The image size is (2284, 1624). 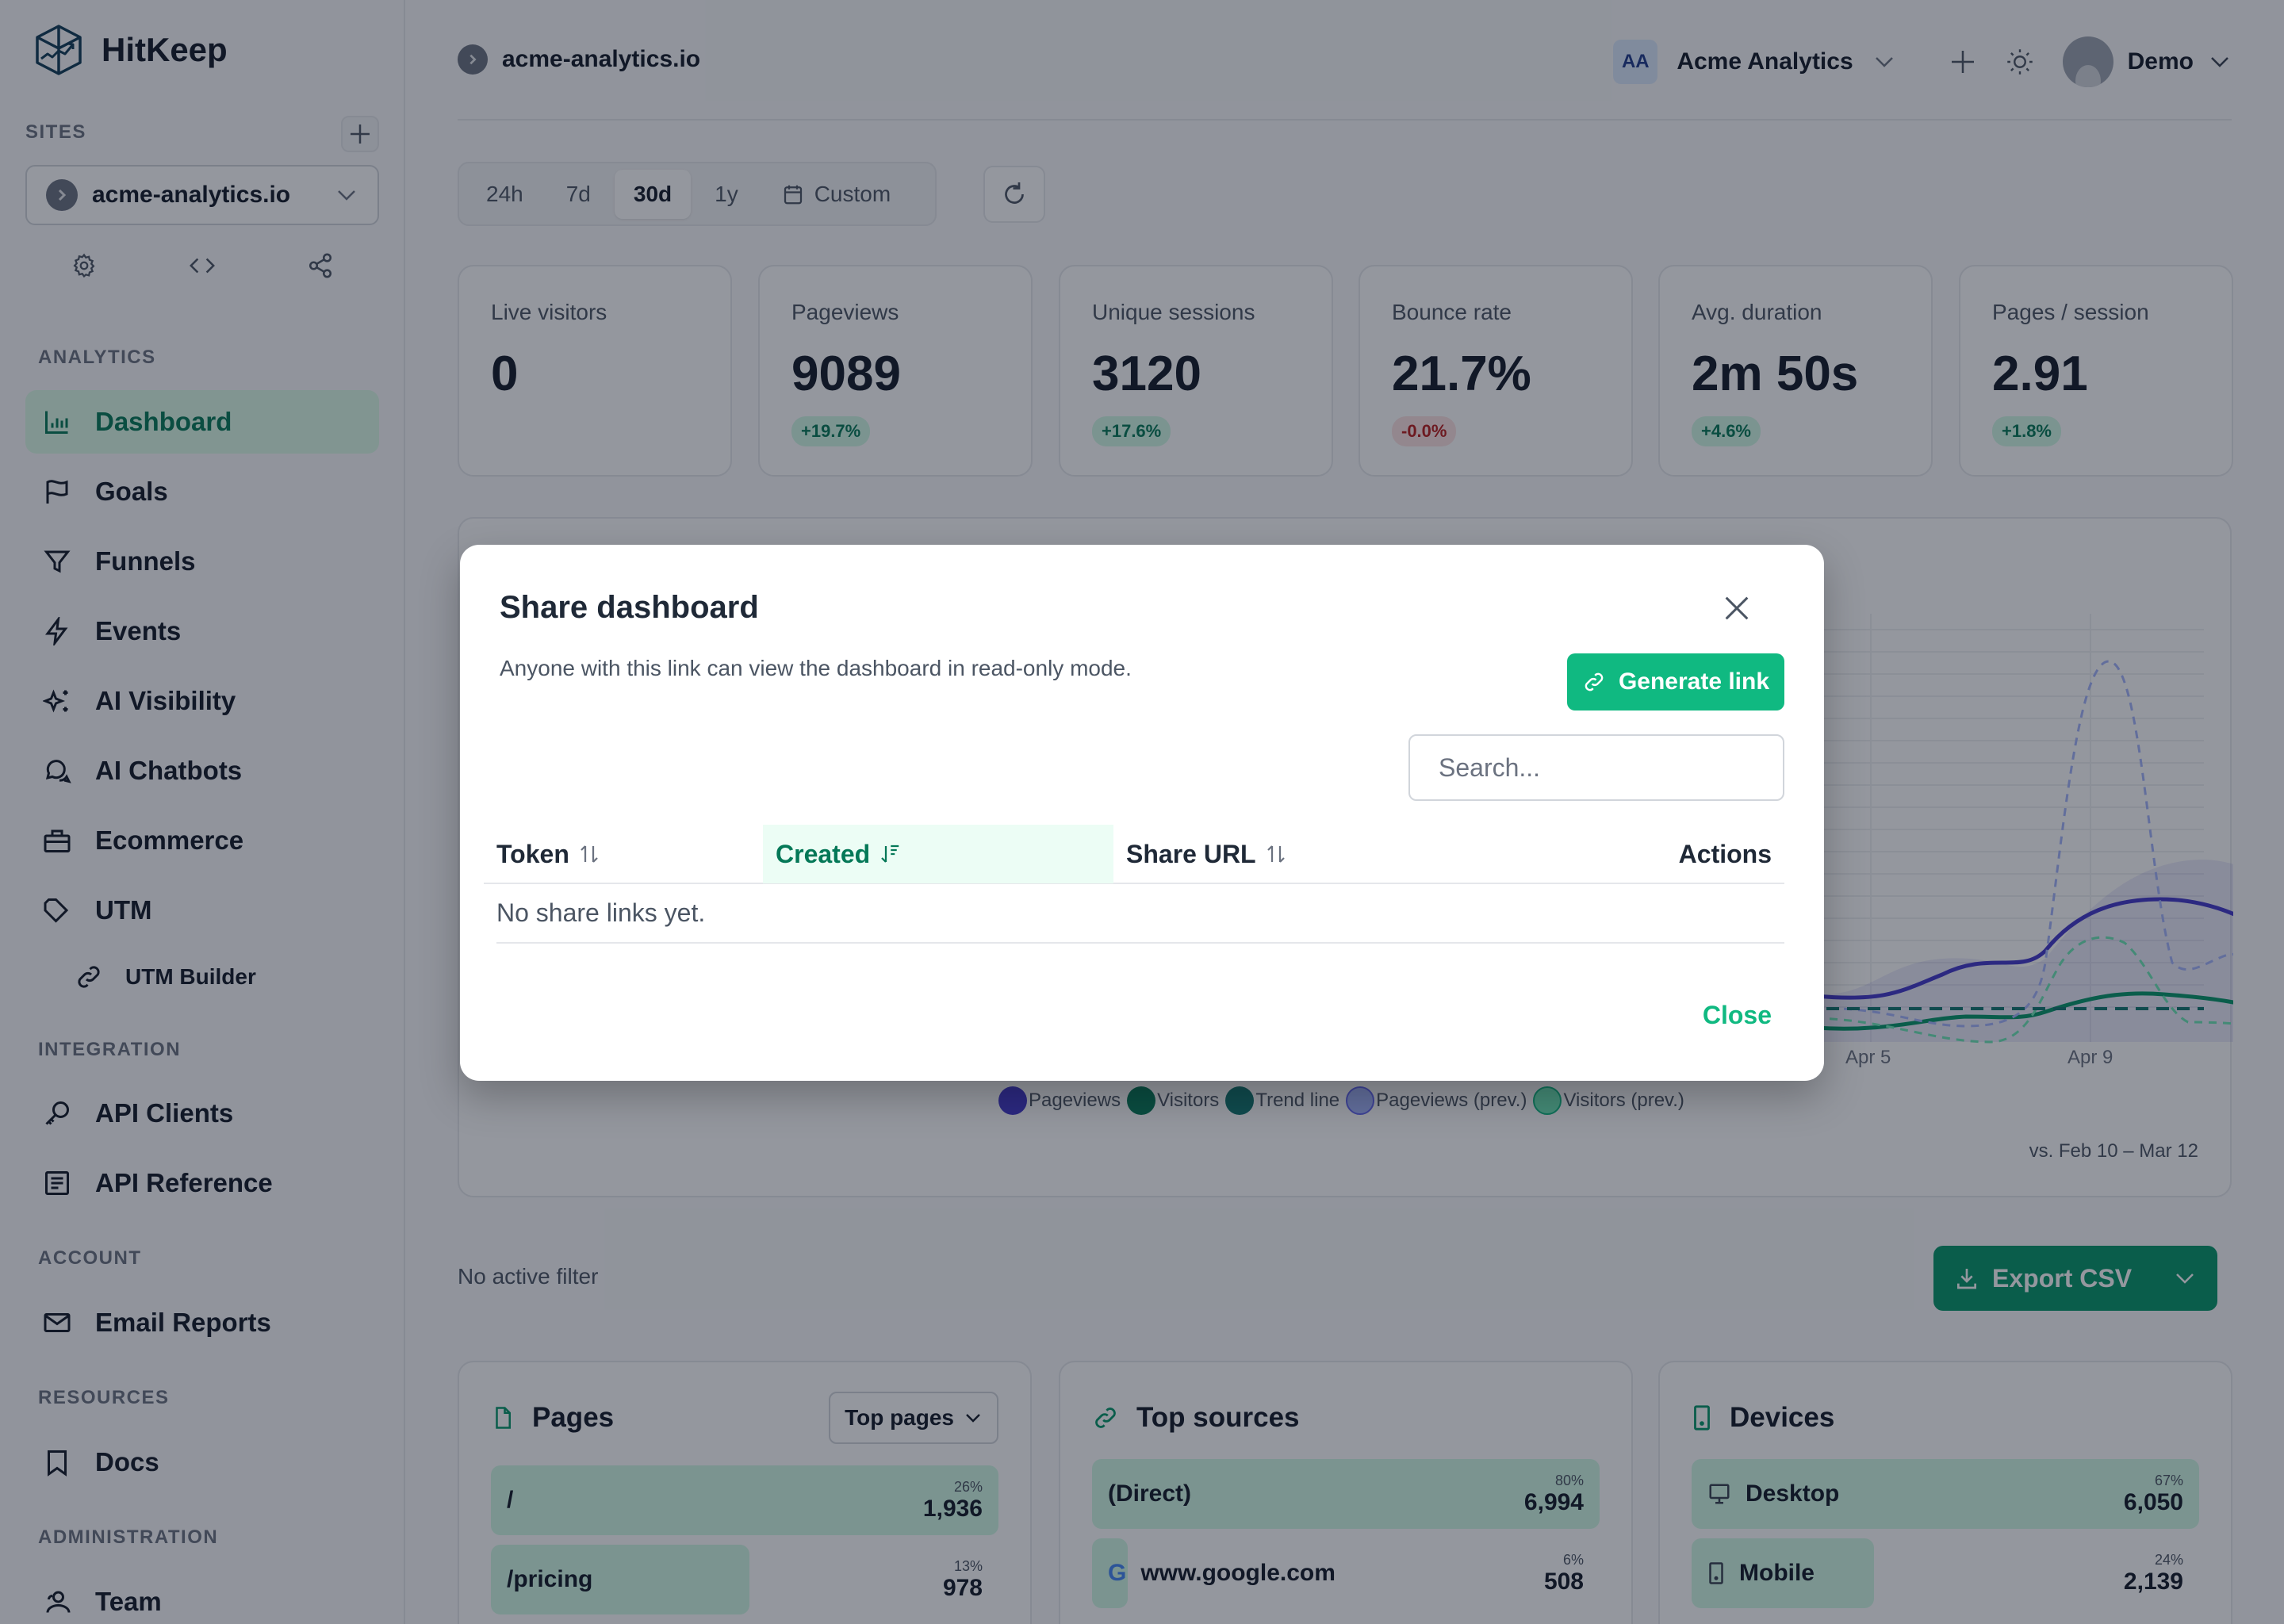 I want to click on top-right-controls: AA Acme Analytics Demo, so click(x=1922, y=62).